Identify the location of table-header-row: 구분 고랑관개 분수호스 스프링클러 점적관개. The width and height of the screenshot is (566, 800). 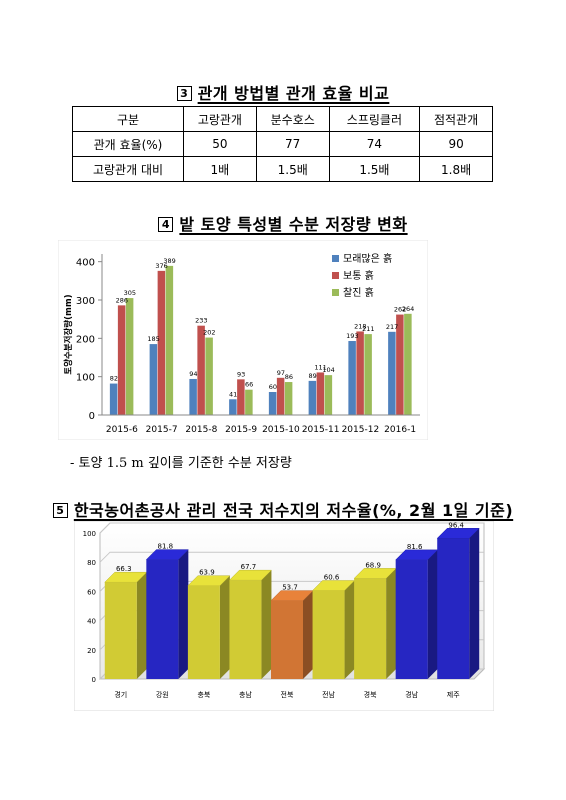
(282, 119).